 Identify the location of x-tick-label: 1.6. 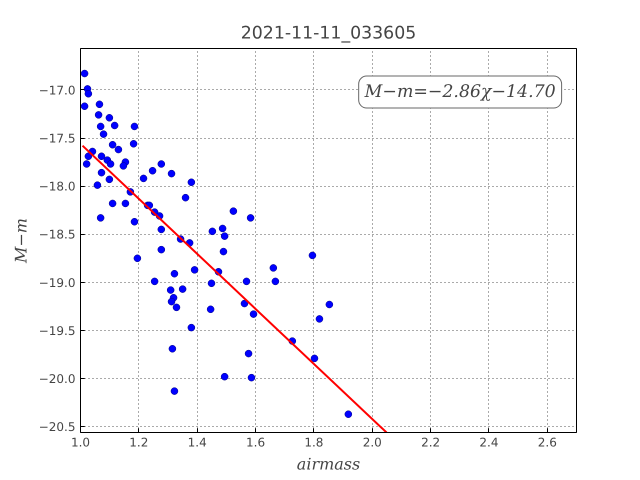
(256, 443).